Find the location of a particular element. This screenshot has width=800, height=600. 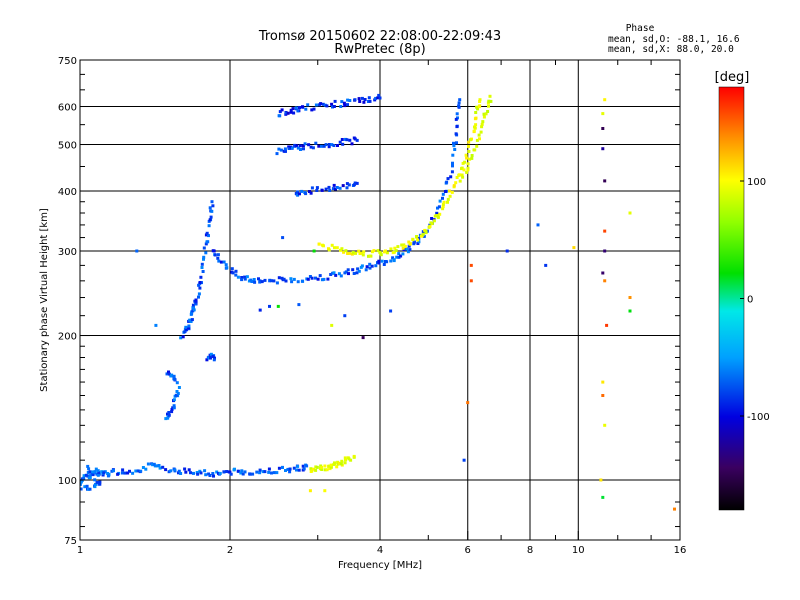

y-tick-label: 600 is located at coordinates (67, 108).